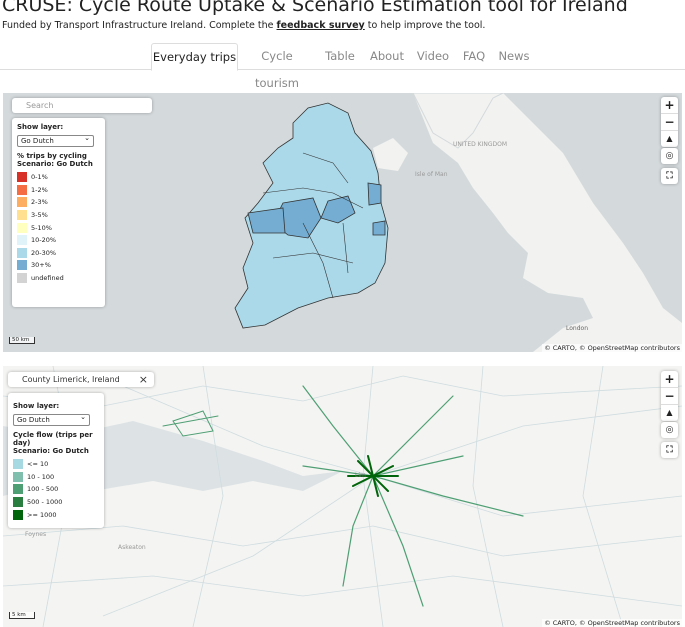  Describe the element at coordinates (313, 225) in the screenshot. I see `region-borders` at that location.